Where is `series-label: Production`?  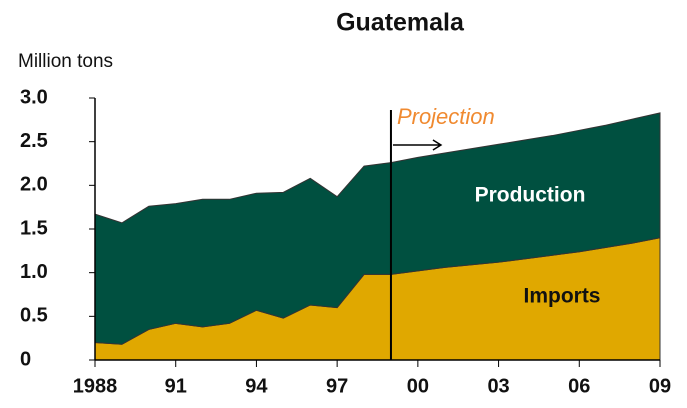 series-label: Production is located at coordinates (530, 195).